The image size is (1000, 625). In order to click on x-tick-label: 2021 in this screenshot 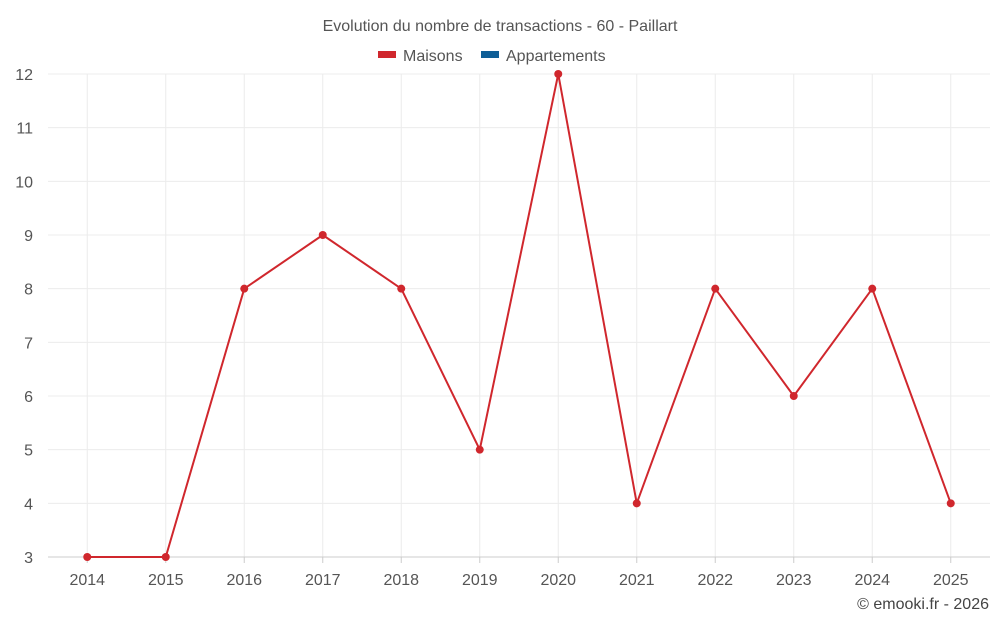, I will do `click(637, 580)`.